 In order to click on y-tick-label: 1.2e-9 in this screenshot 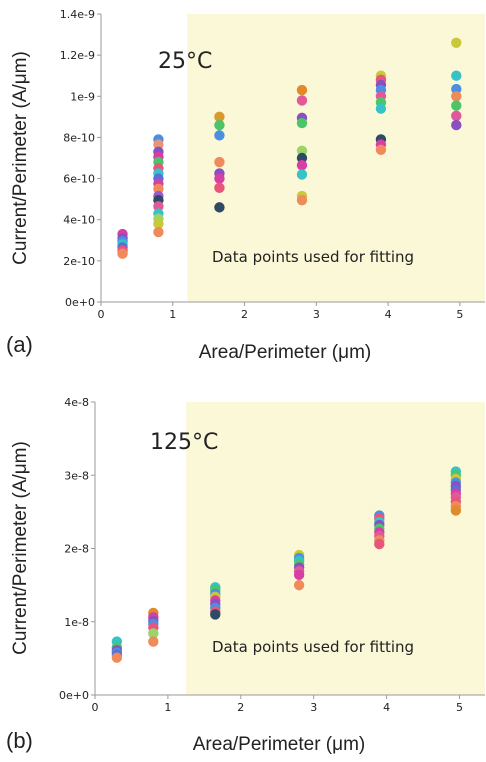, I will do `click(77, 55)`.